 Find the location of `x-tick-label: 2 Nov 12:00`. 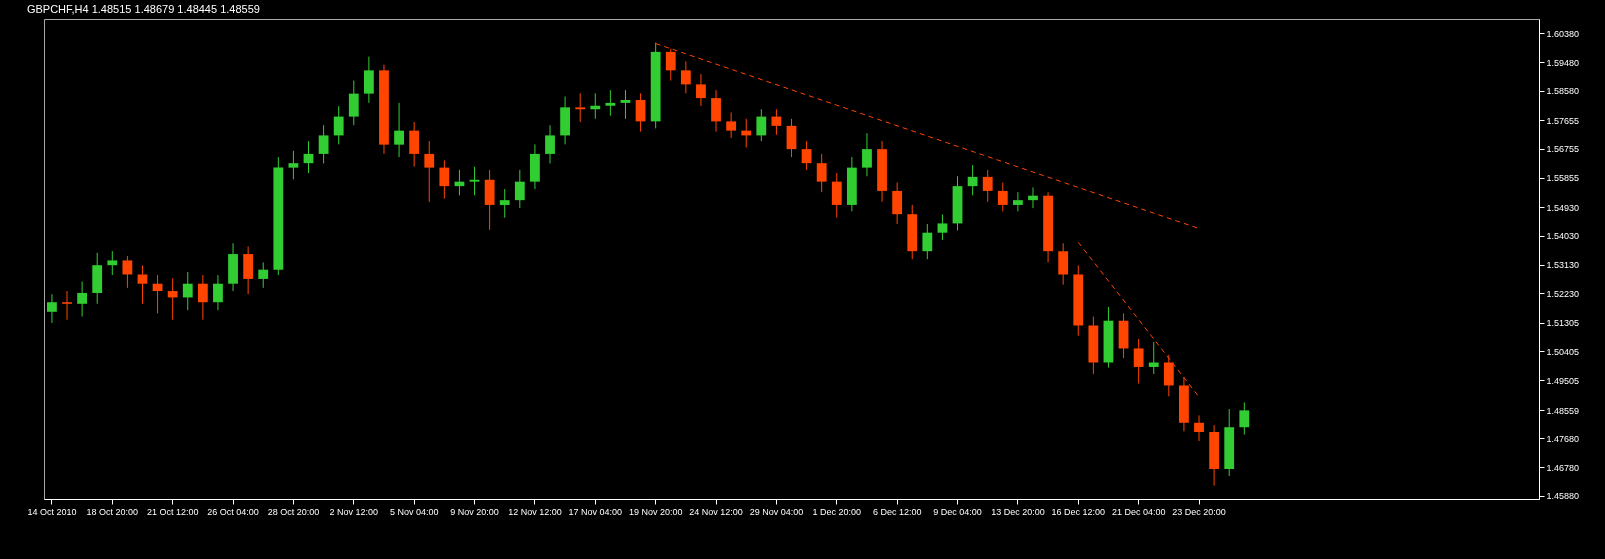

x-tick-label: 2 Nov 12:00 is located at coordinates (354, 511).